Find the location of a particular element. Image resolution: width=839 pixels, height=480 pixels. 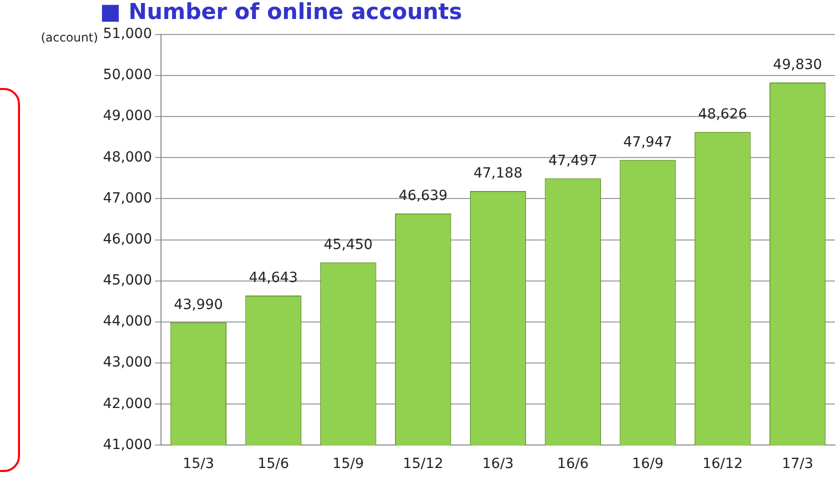

y-axis-title: (account) is located at coordinates (69, 37).